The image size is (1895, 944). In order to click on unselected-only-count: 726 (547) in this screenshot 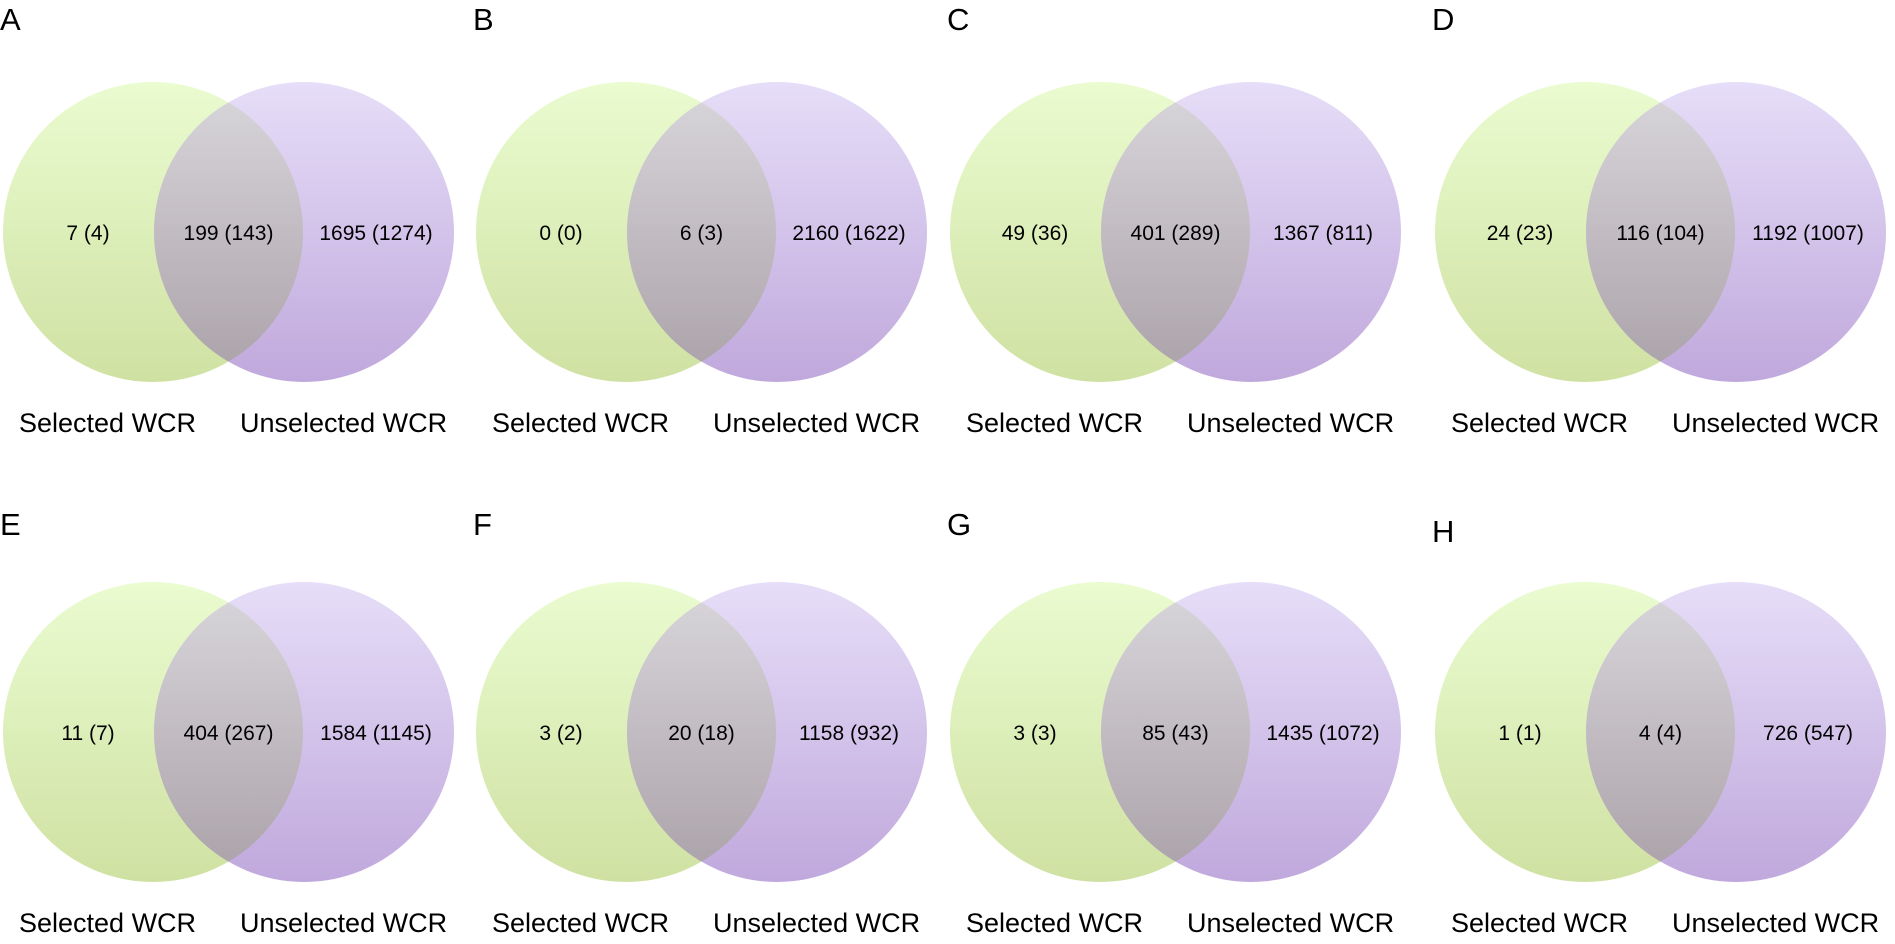, I will do `click(1808, 733)`.